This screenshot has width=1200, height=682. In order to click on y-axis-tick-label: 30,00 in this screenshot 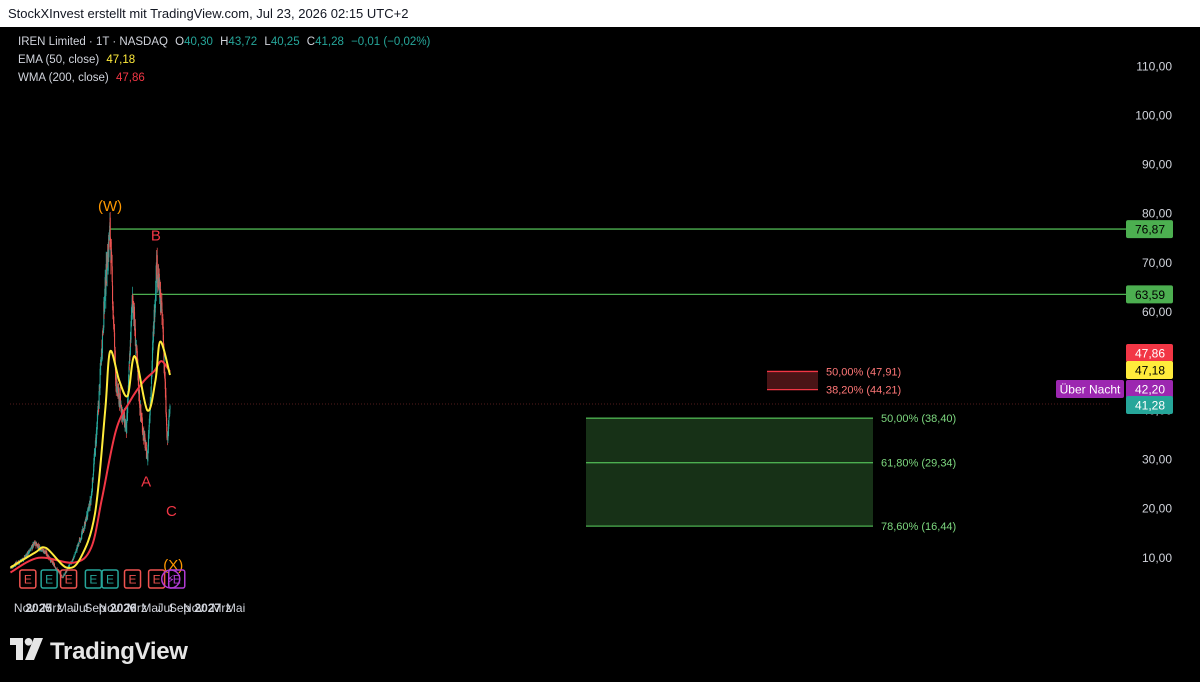, I will do `click(1157, 459)`.